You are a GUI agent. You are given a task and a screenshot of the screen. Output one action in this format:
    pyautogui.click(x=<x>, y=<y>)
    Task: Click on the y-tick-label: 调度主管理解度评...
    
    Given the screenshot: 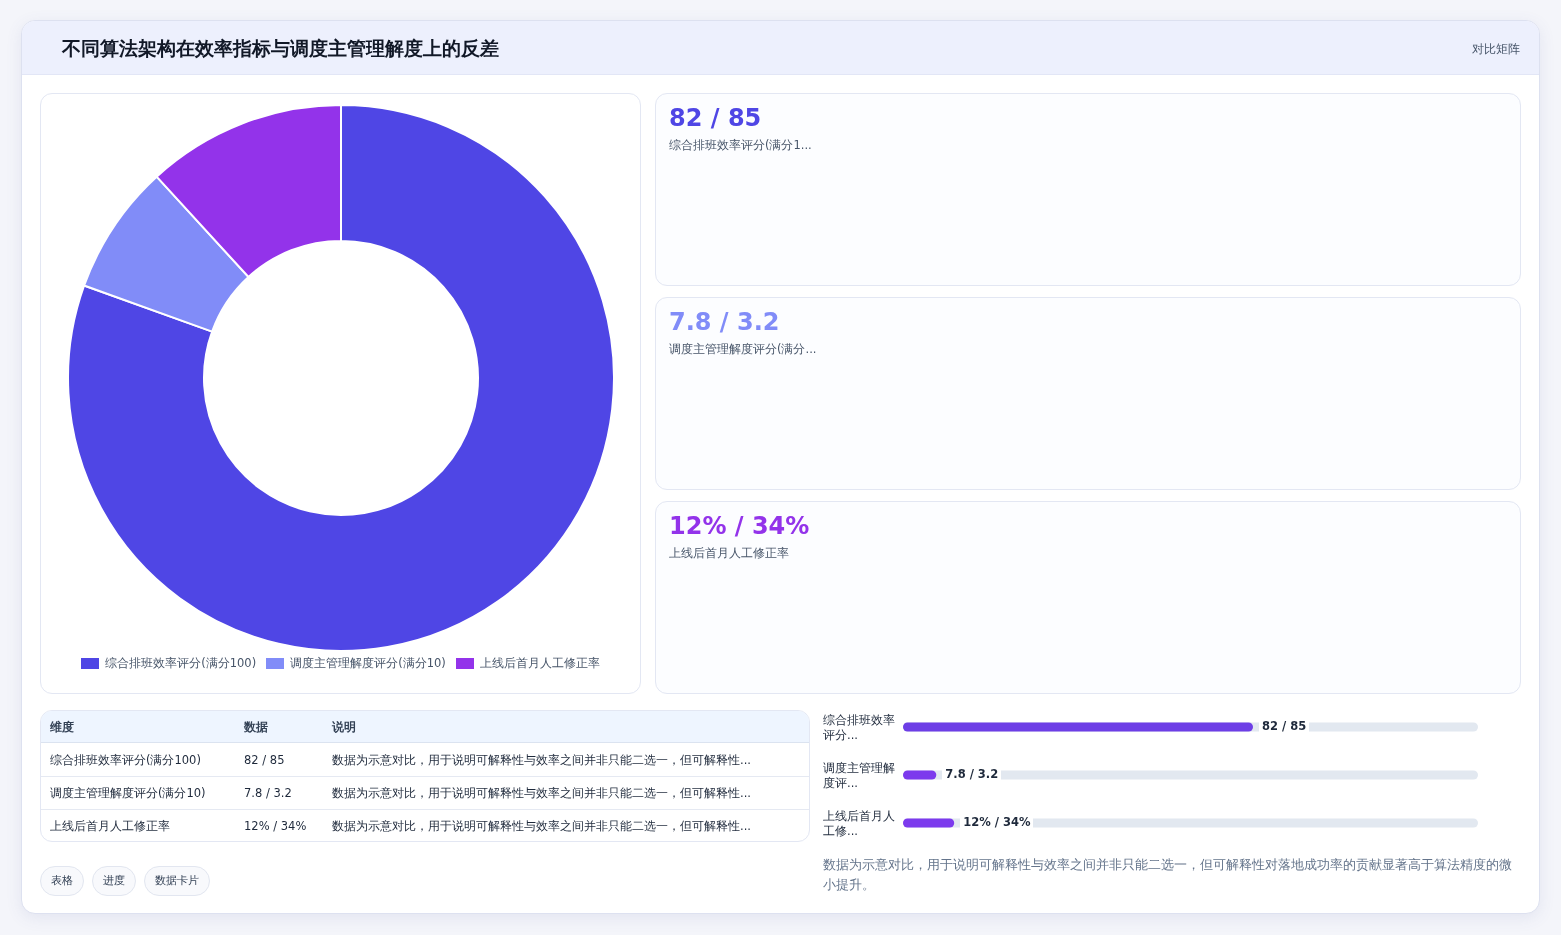 What is the action you would take?
    pyautogui.click(x=859, y=776)
    